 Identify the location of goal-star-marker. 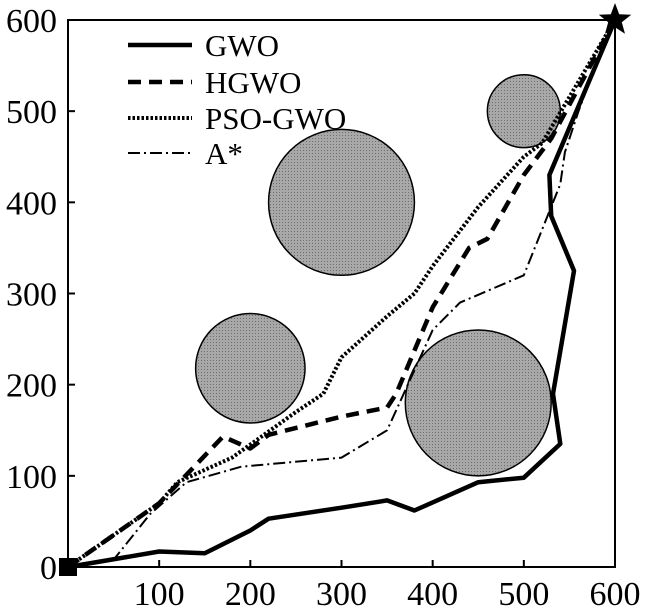
(615, 18).